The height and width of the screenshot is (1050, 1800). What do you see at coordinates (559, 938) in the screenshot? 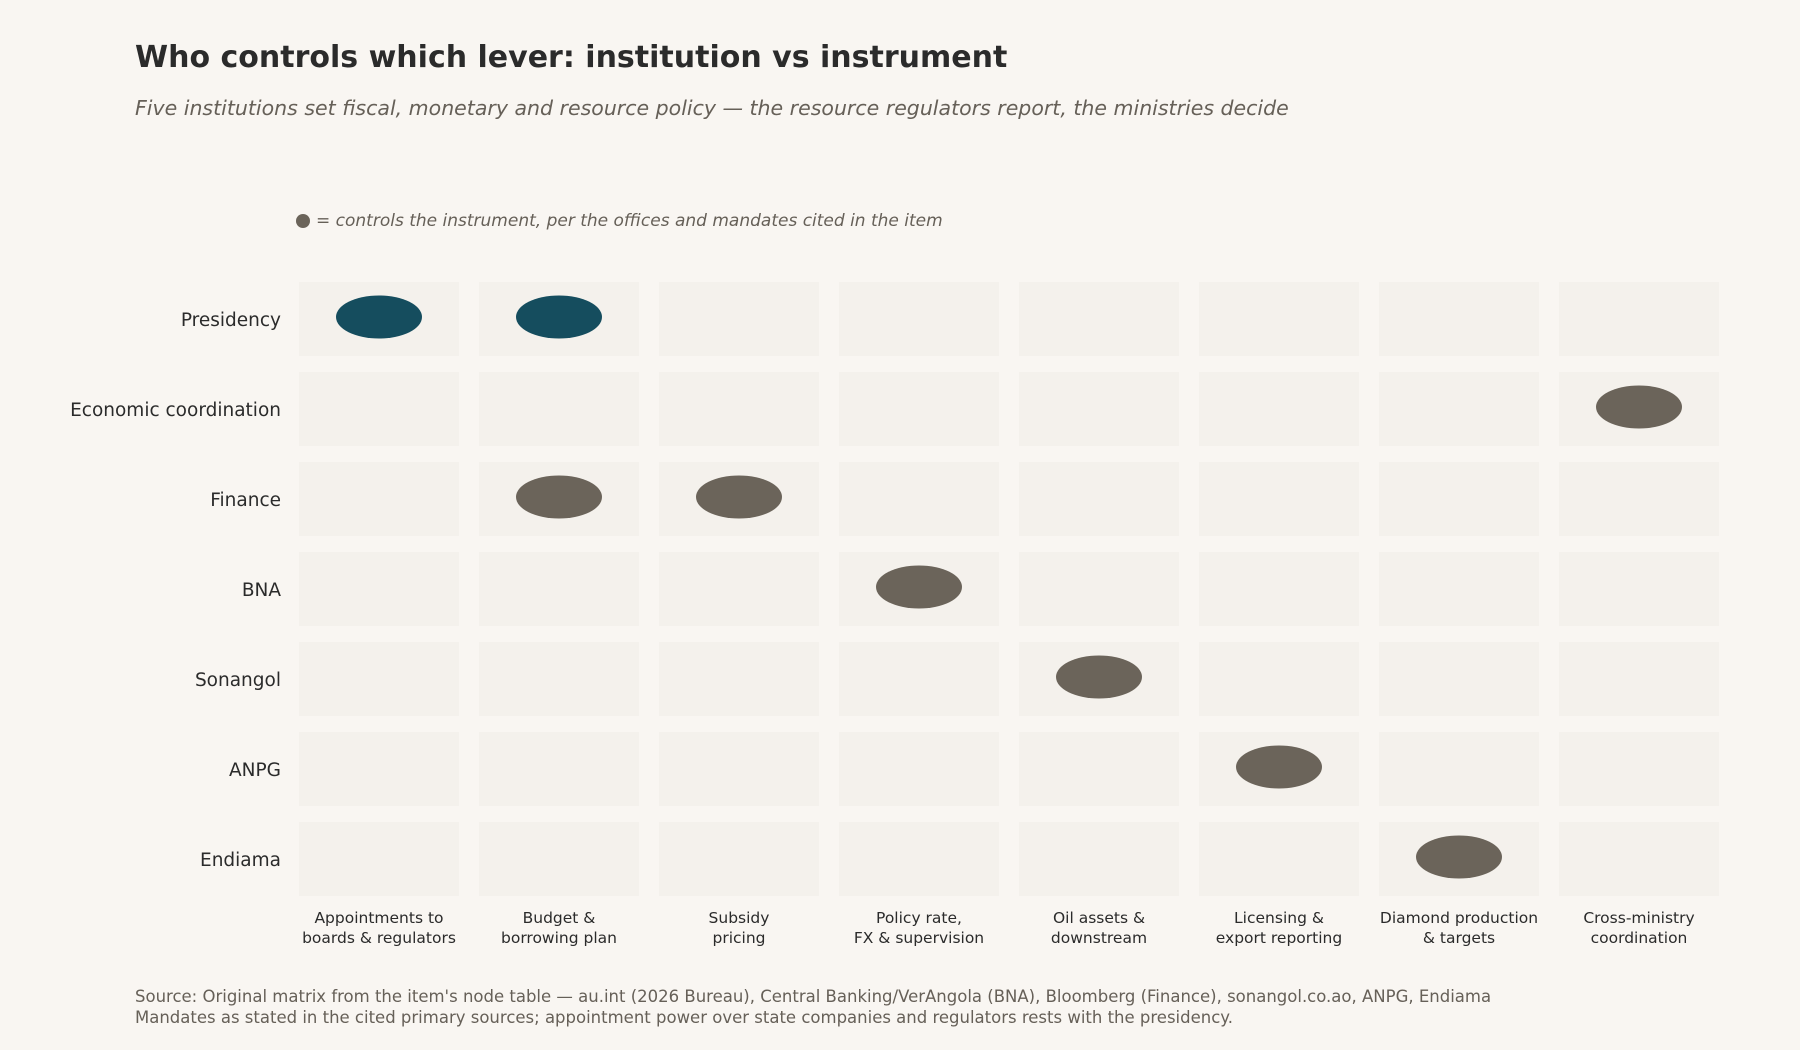
I see `column-label: borrowing plan` at bounding box center [559, 938].